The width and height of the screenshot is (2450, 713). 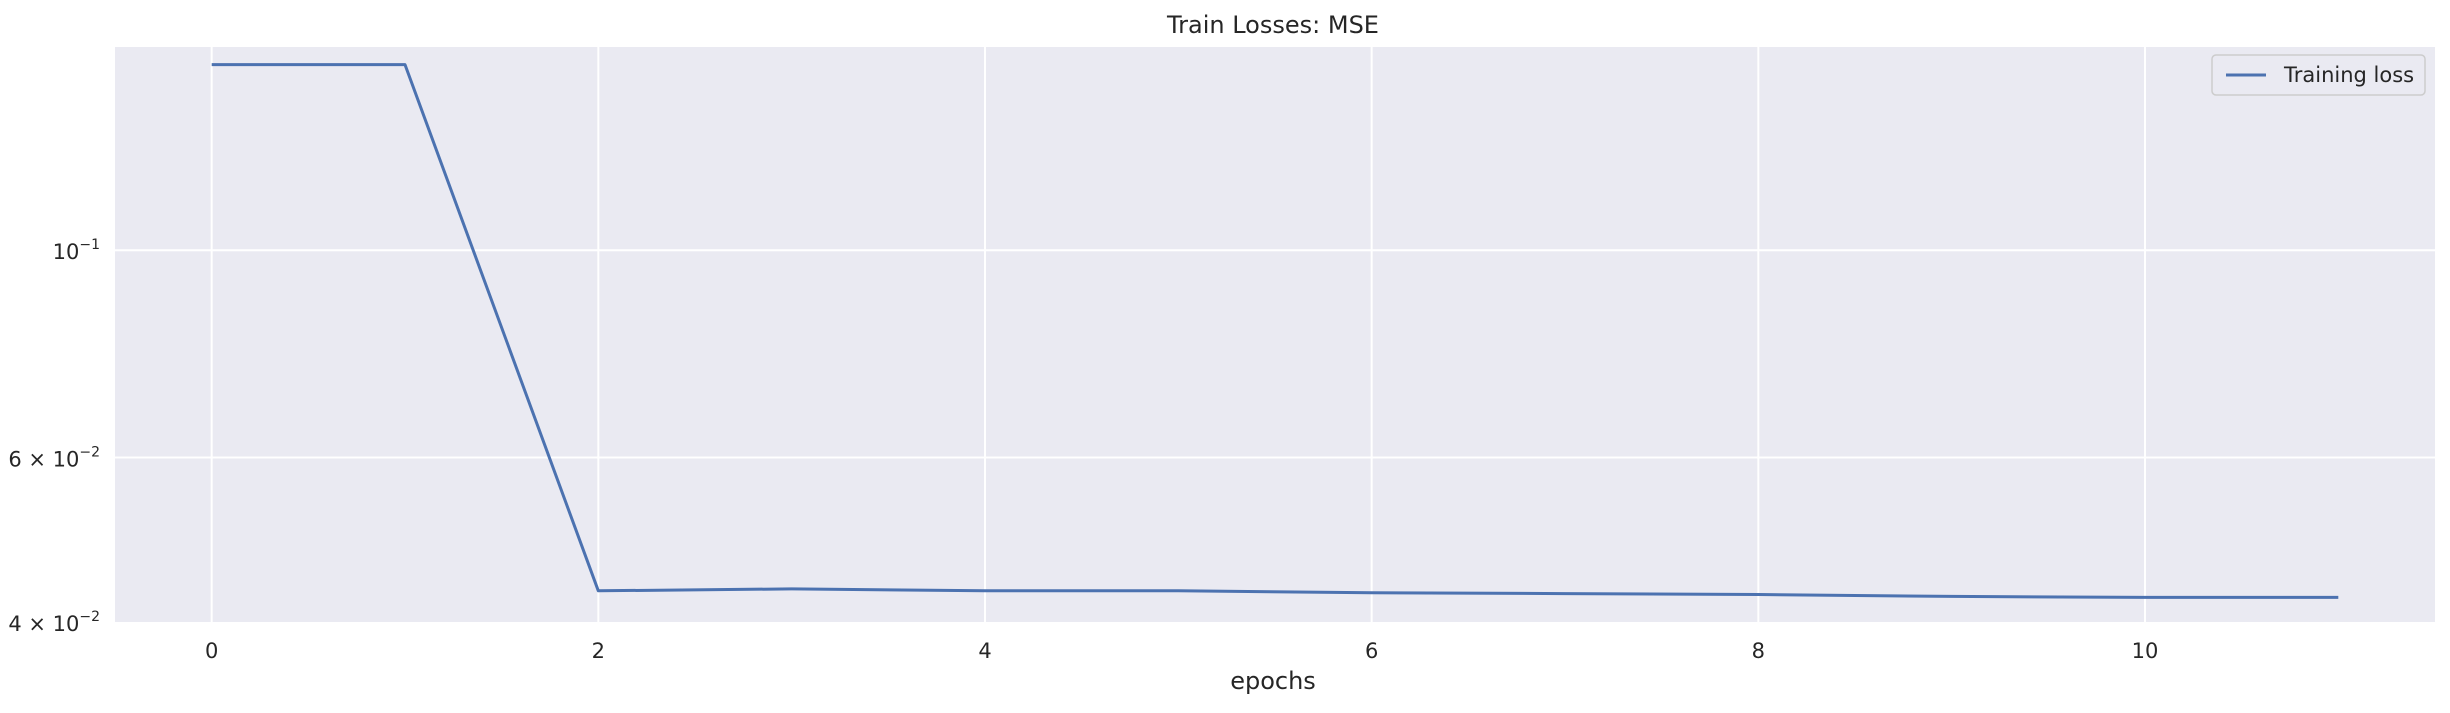 I want to click on x-tick-labels: 0 2 4 6 8 10, so click(x=1181, y=651).